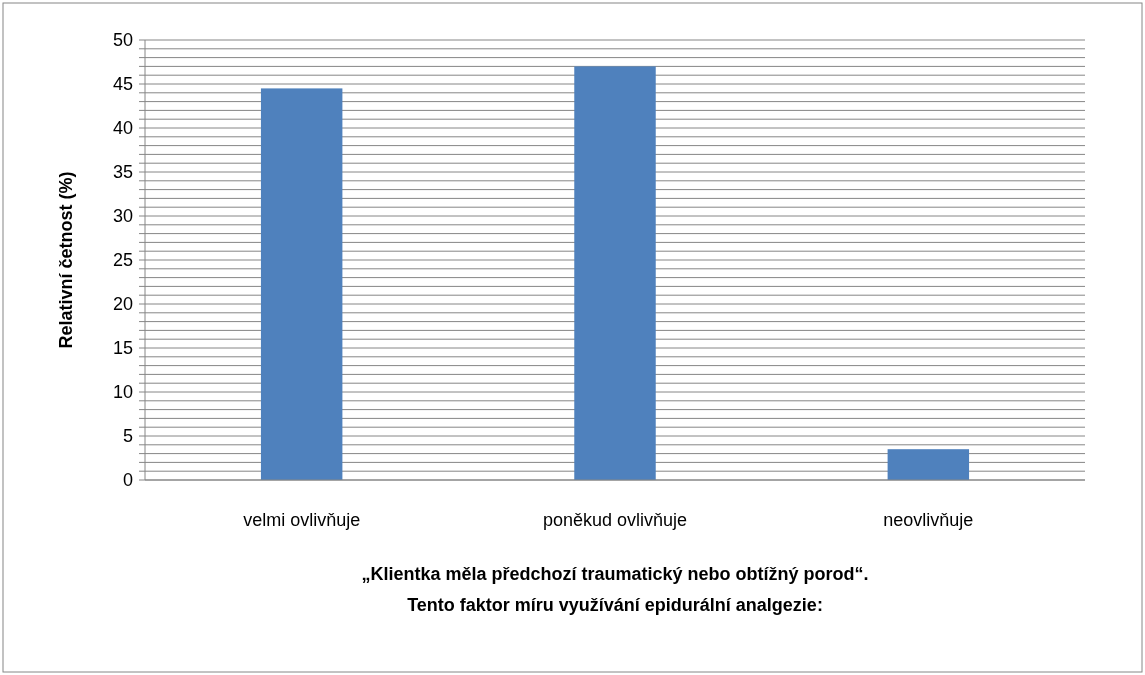 The height and width of the screenshot is (675, 1145). What do you see at coordinates (122, 40) in the screenshot?
I see `y-tick-label: 50` at bounding box center [122, 40].